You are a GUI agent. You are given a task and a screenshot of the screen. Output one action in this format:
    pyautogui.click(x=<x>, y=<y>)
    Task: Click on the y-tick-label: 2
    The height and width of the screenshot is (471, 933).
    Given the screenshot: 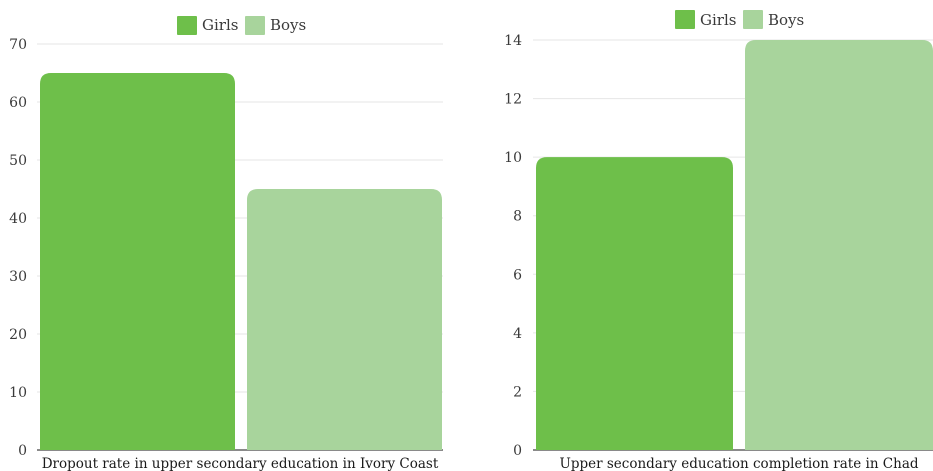 What is the action you would take?
    pyautogui.click(x=517, y=392)
    